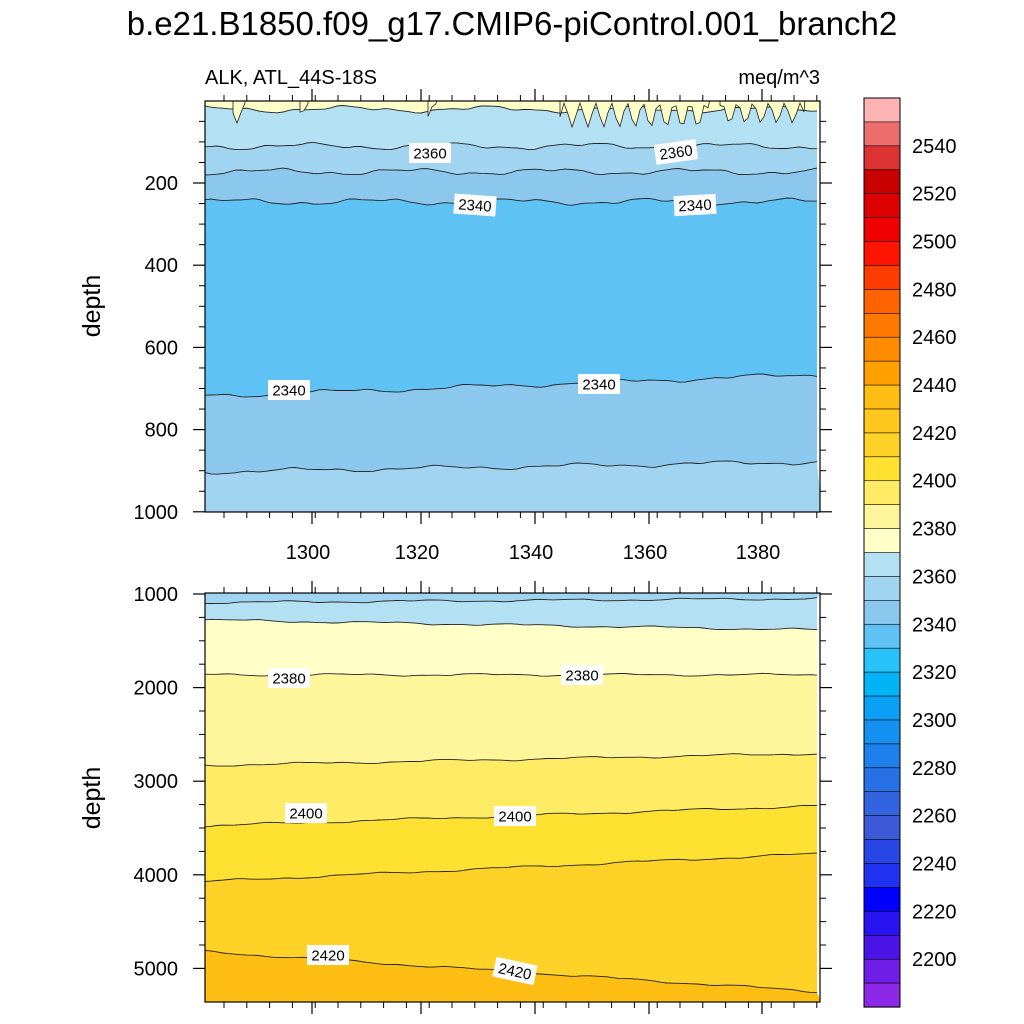 The height and width of the screenshot is (1024, 1024). Describe the element at coordinates (934, 625) in the screenshot. I see `colorbar-label: 2340` at that location.